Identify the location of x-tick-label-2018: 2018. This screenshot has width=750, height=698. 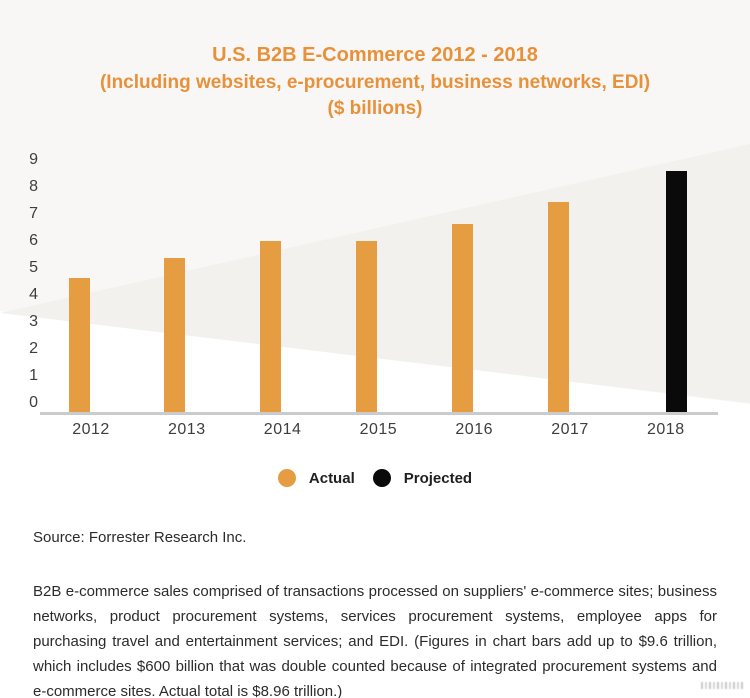
(666, 429).